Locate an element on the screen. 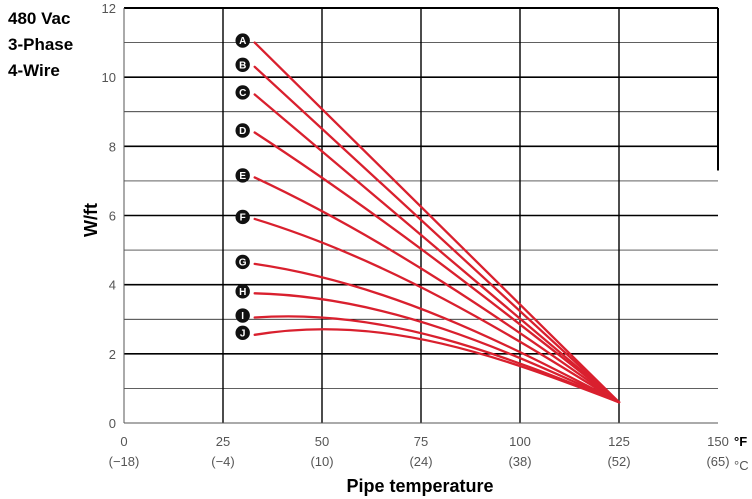 Image resolution: width=752 pixels, height=499 pixels. supply-phase-label: 3-Phase is located at coordinates (41, 44).